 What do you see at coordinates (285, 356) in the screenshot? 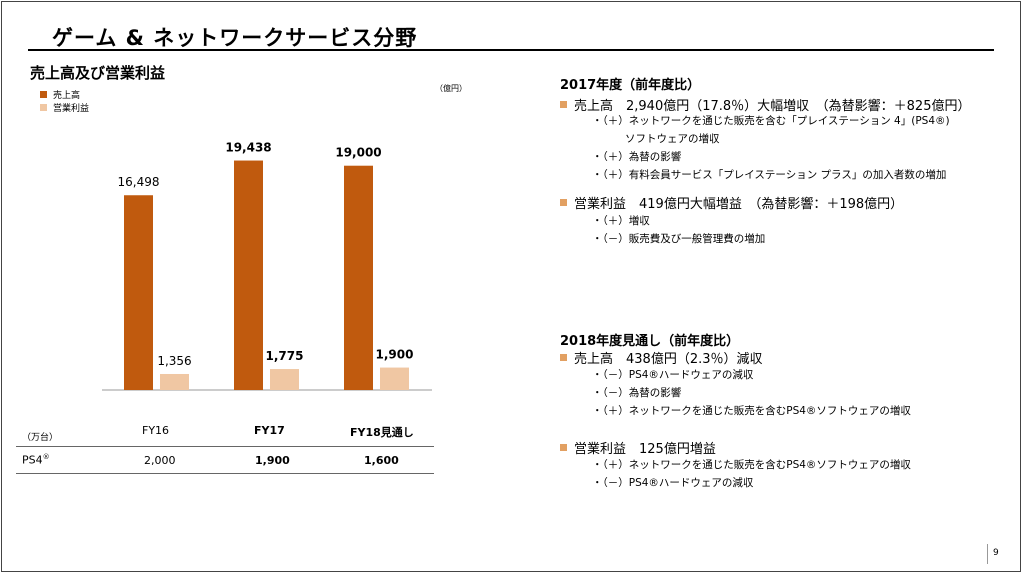
I see `profit-data-label: 1,775` at bounding box center [285, 356].